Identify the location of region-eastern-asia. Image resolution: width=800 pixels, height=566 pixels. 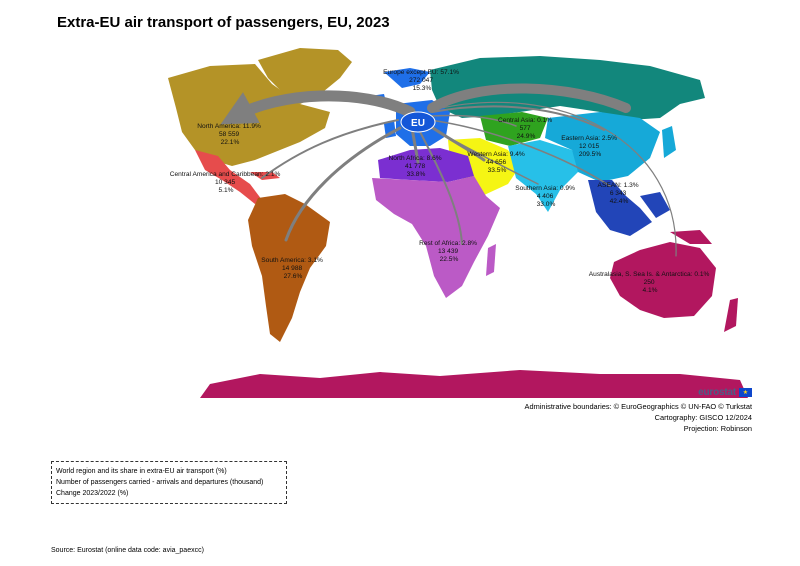
(602, 147).